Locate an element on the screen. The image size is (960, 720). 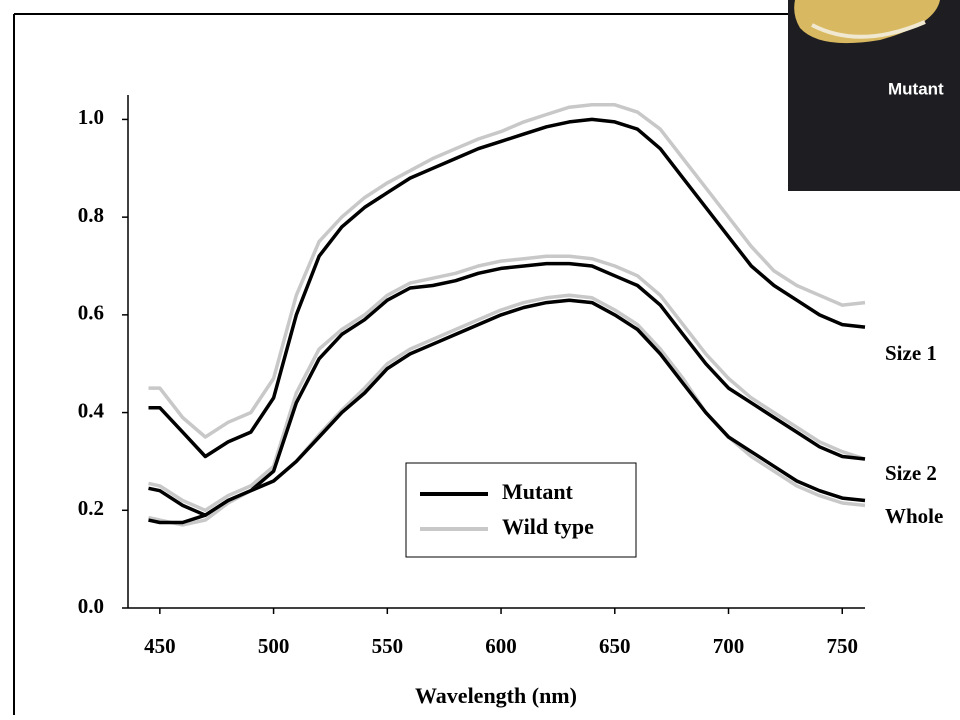
x-tick-label: 600 is located at coordinates (501, 646).